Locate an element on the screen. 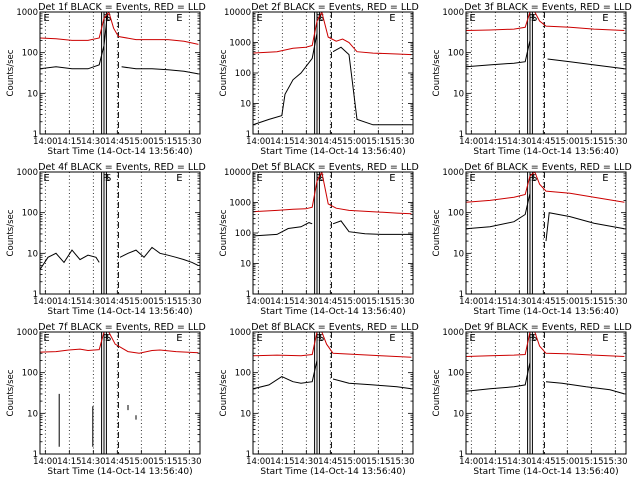 The width and height of the screenshot is (640, 480). panel-title: Det 5f BLACK = Events, RED = LLD is located at coordinates (335, 167).